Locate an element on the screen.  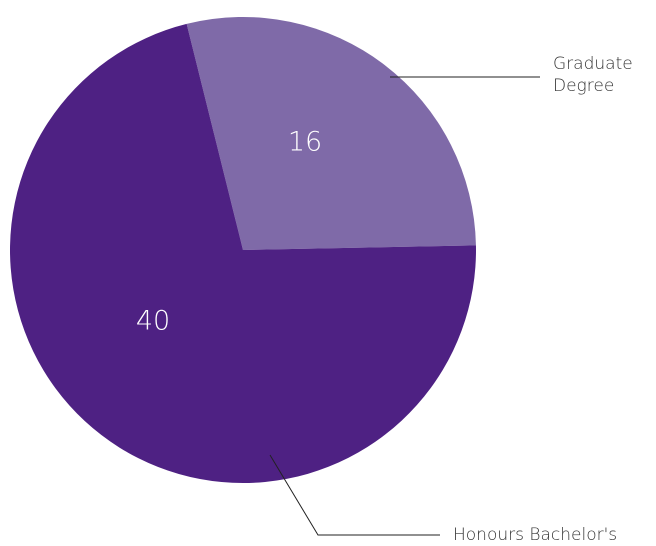
category-label: Graduate Degree is located at coordinates (593, 75).